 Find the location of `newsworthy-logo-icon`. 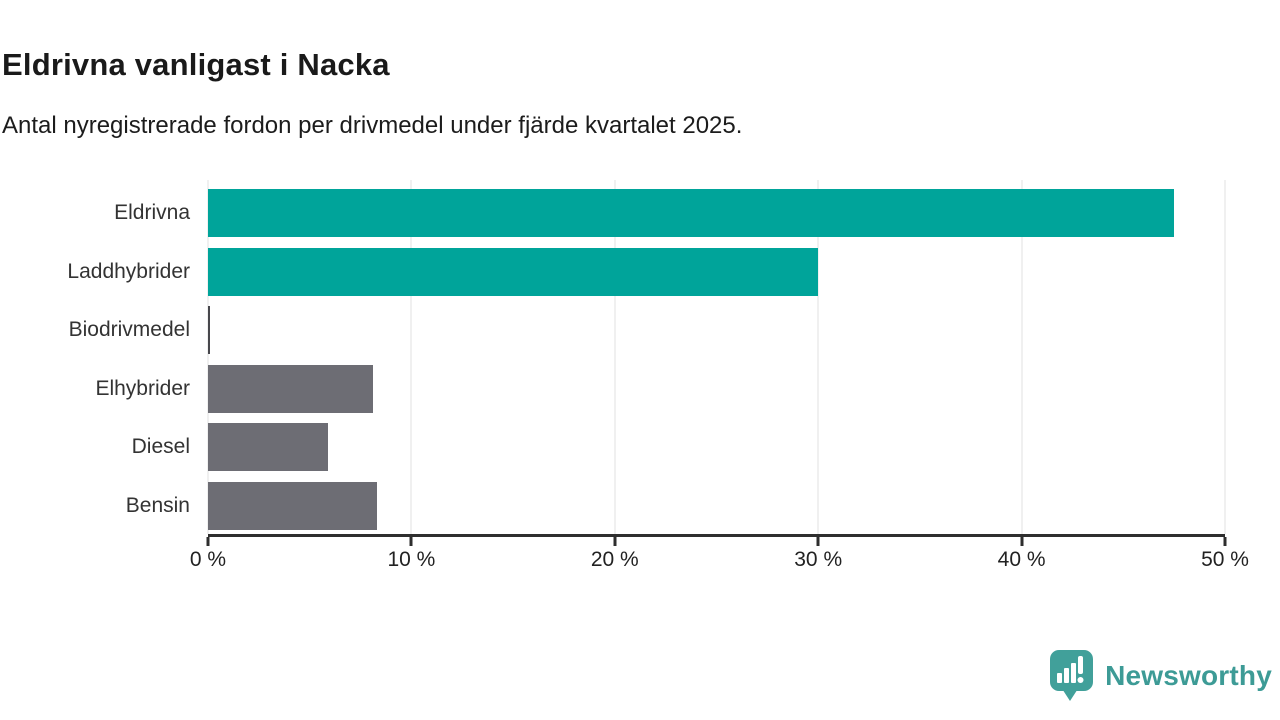

newsworthy-logo-icon is located at coordinates (1071, 676).